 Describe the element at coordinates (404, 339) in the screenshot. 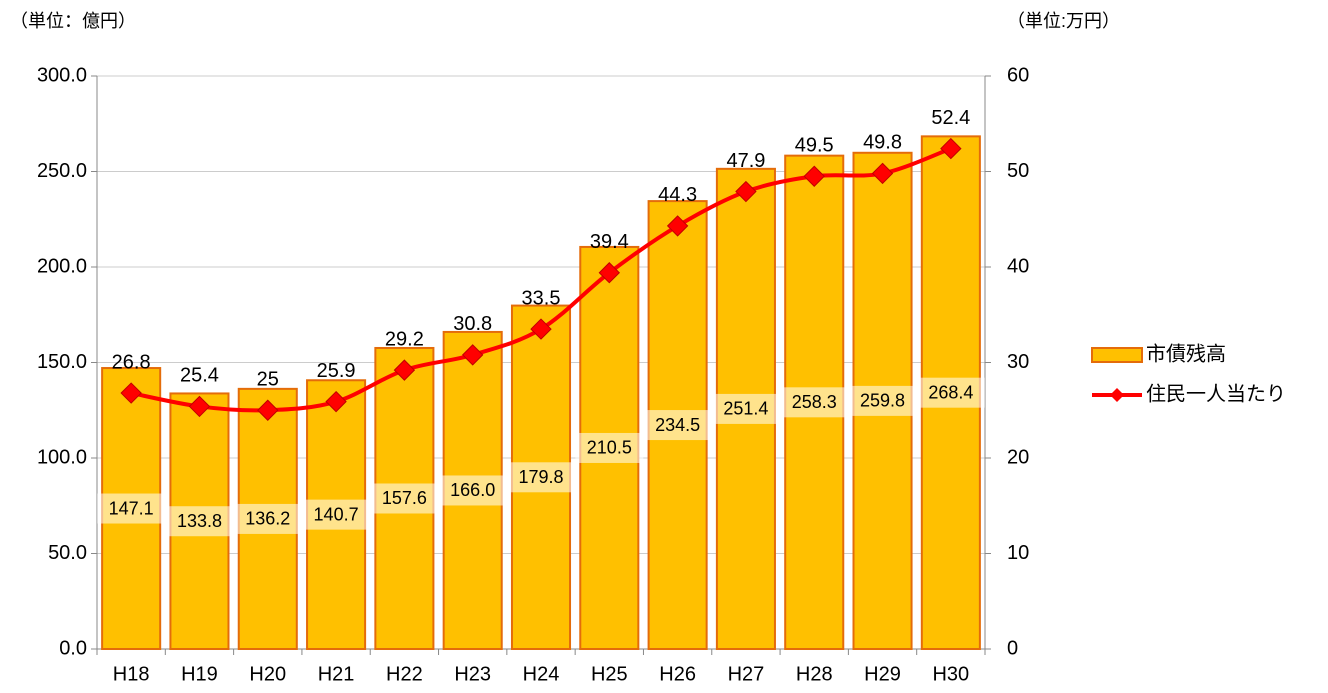

I see `value-label: 29.2` at that location.